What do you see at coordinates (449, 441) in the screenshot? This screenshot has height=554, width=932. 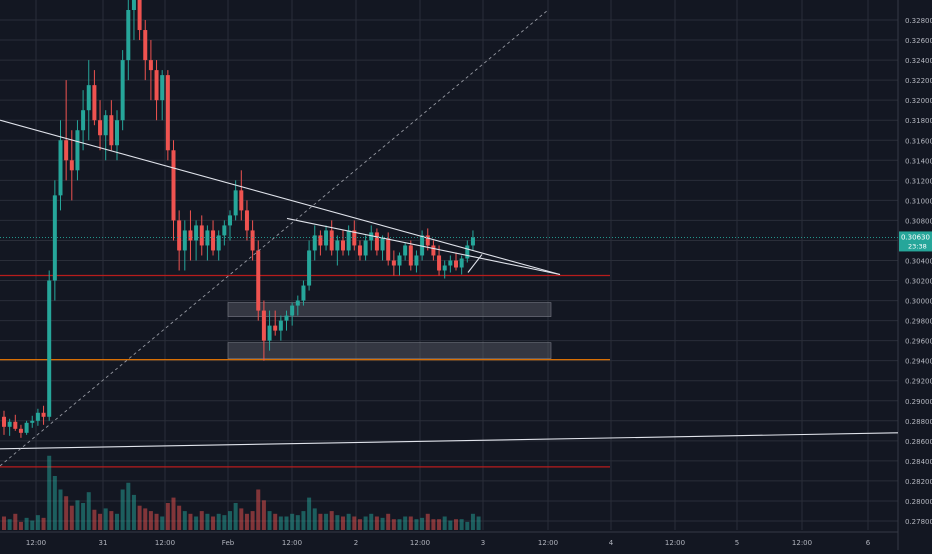 I see `trendline-long` at bounding box center [449, 441].